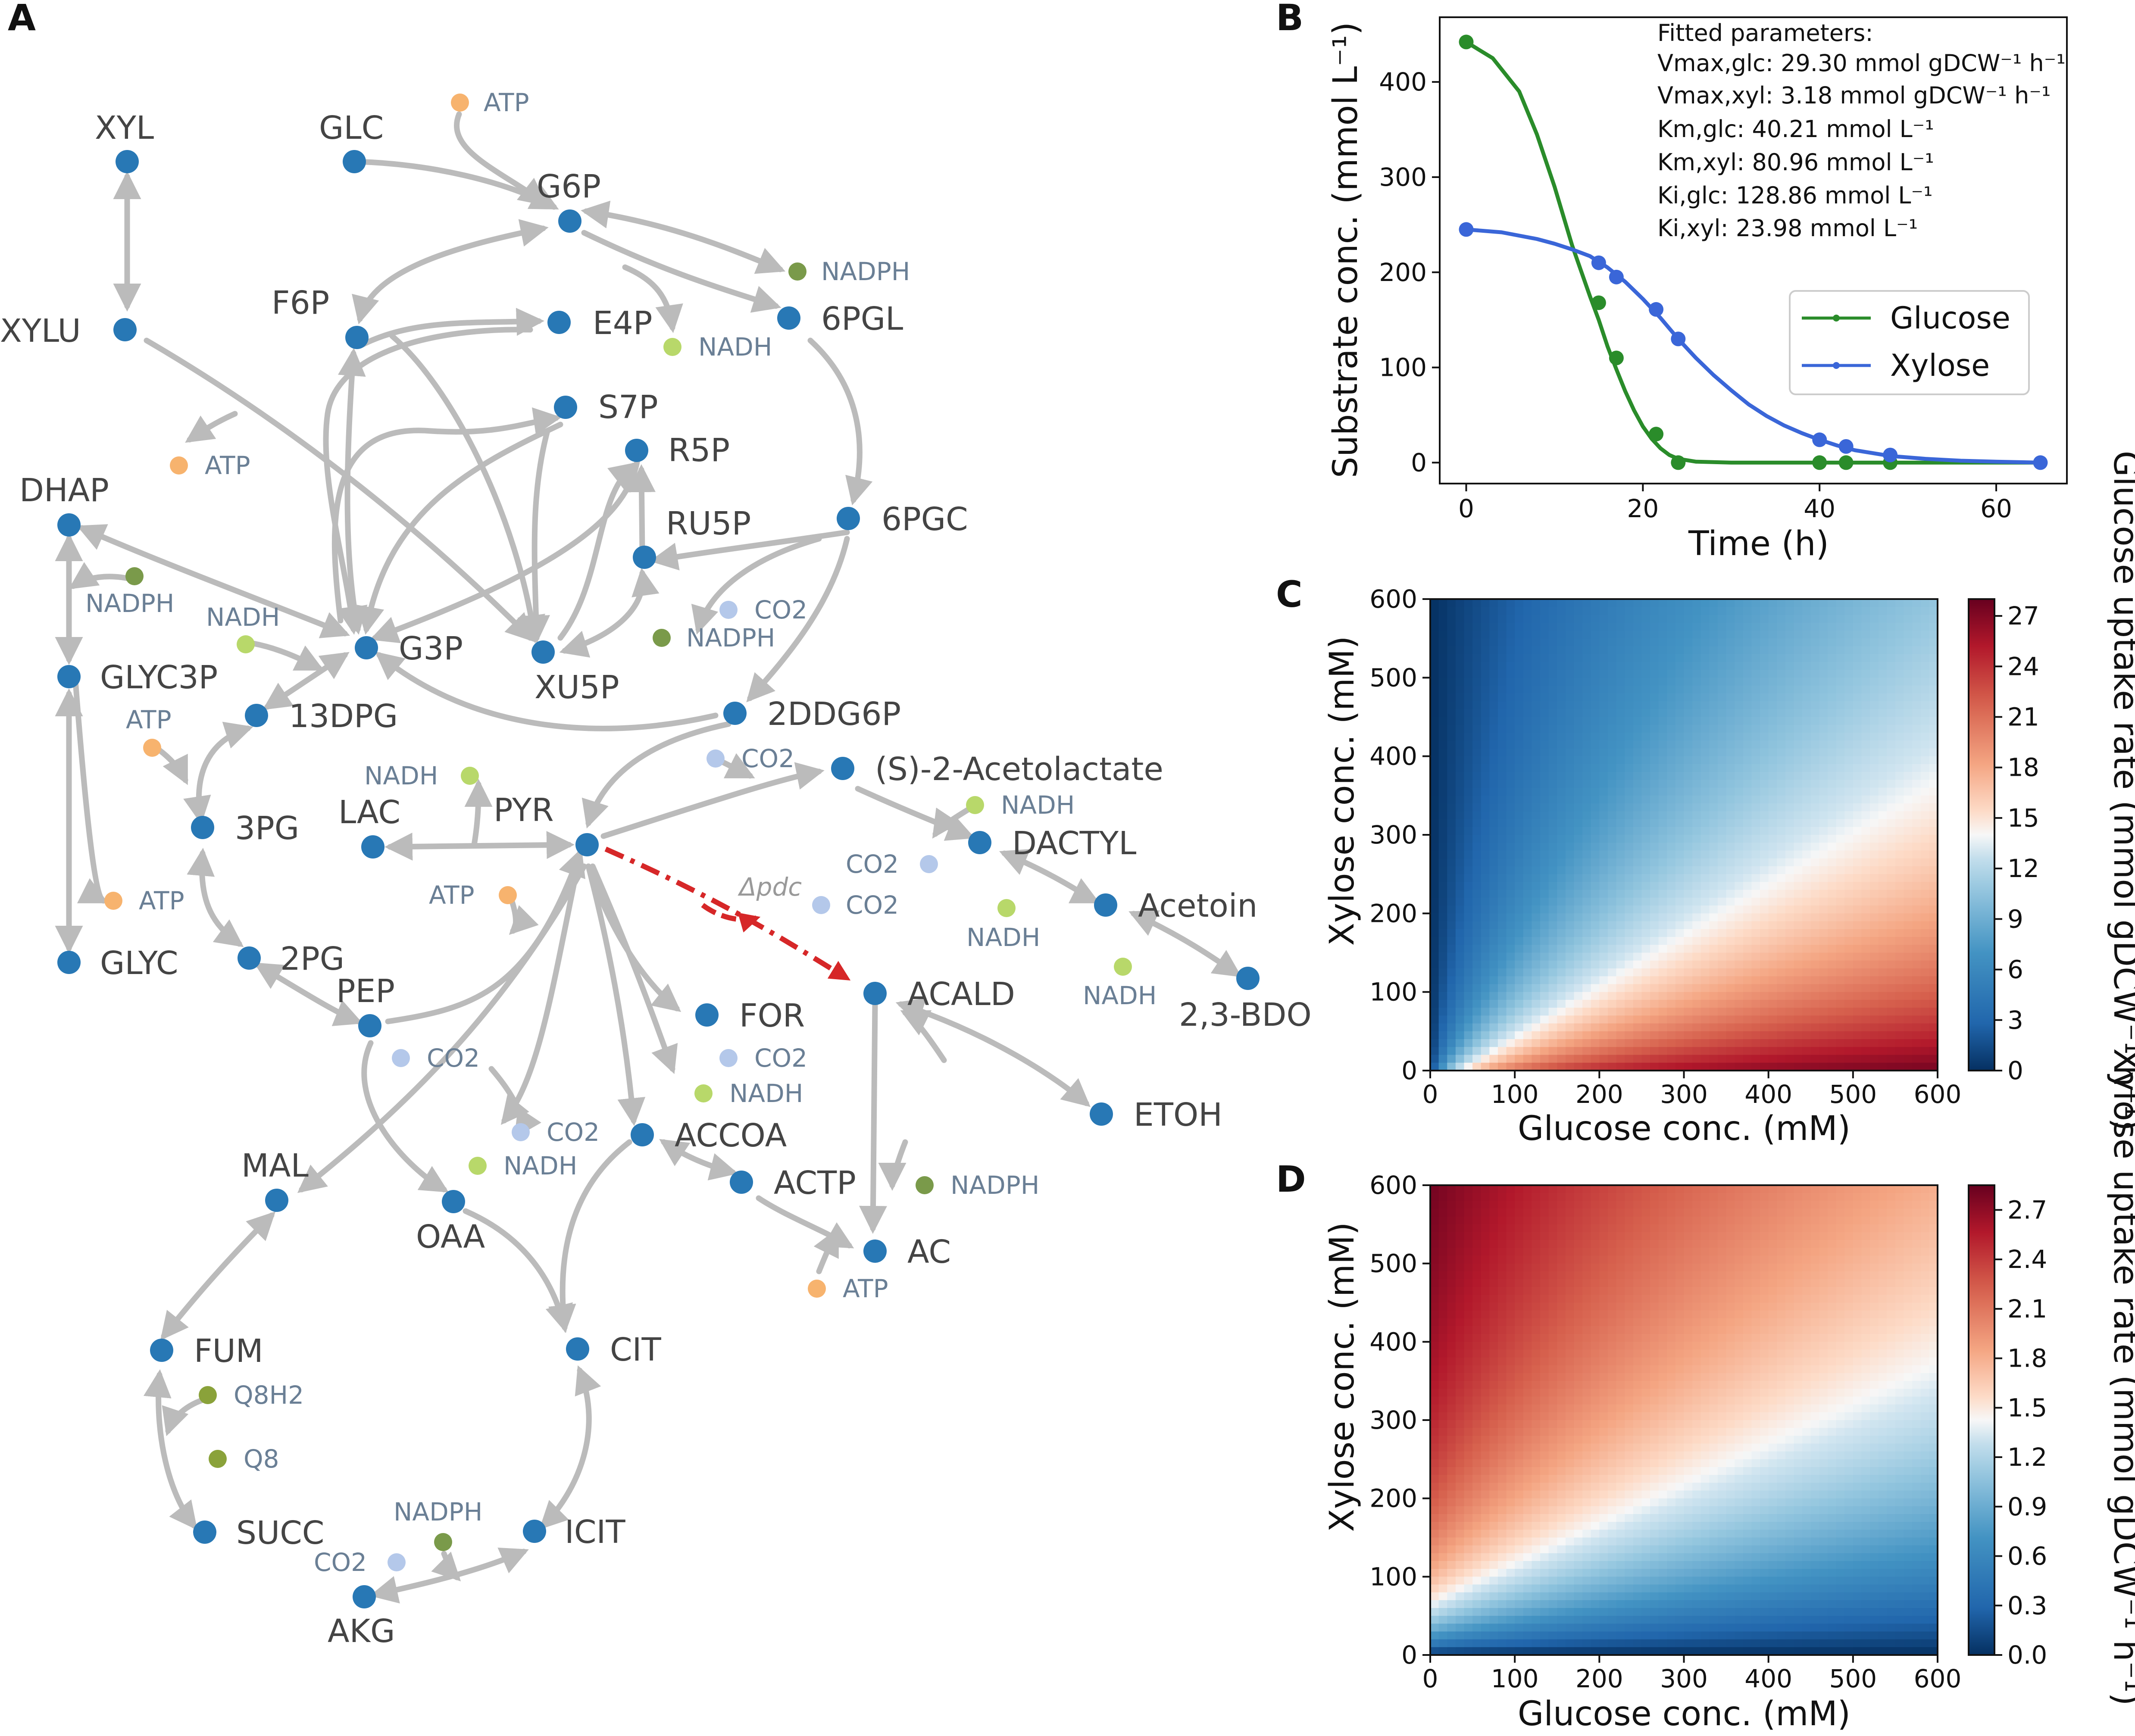  What do you see at coordinates (149, 731) in the screenshot?
I see `cofactor-node: ATP` at bounding box center [149, 731].